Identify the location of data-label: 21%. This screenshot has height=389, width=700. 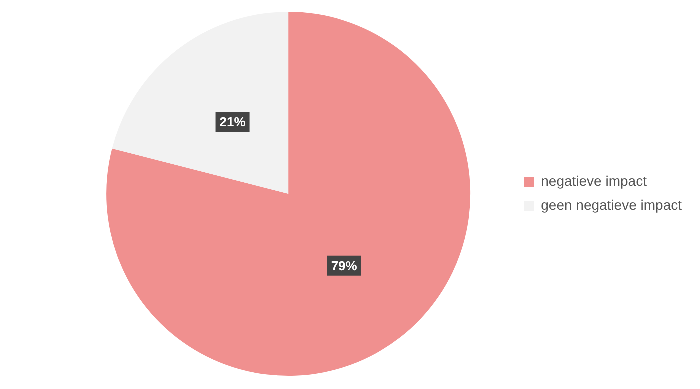
(233, 122).